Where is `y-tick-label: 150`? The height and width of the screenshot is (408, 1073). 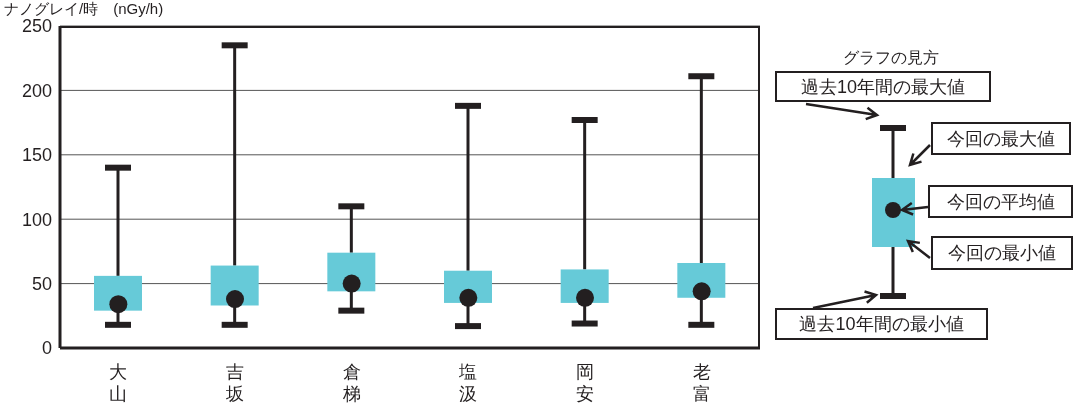
y-tick-label: 150 is located at coordinates (36, 155).